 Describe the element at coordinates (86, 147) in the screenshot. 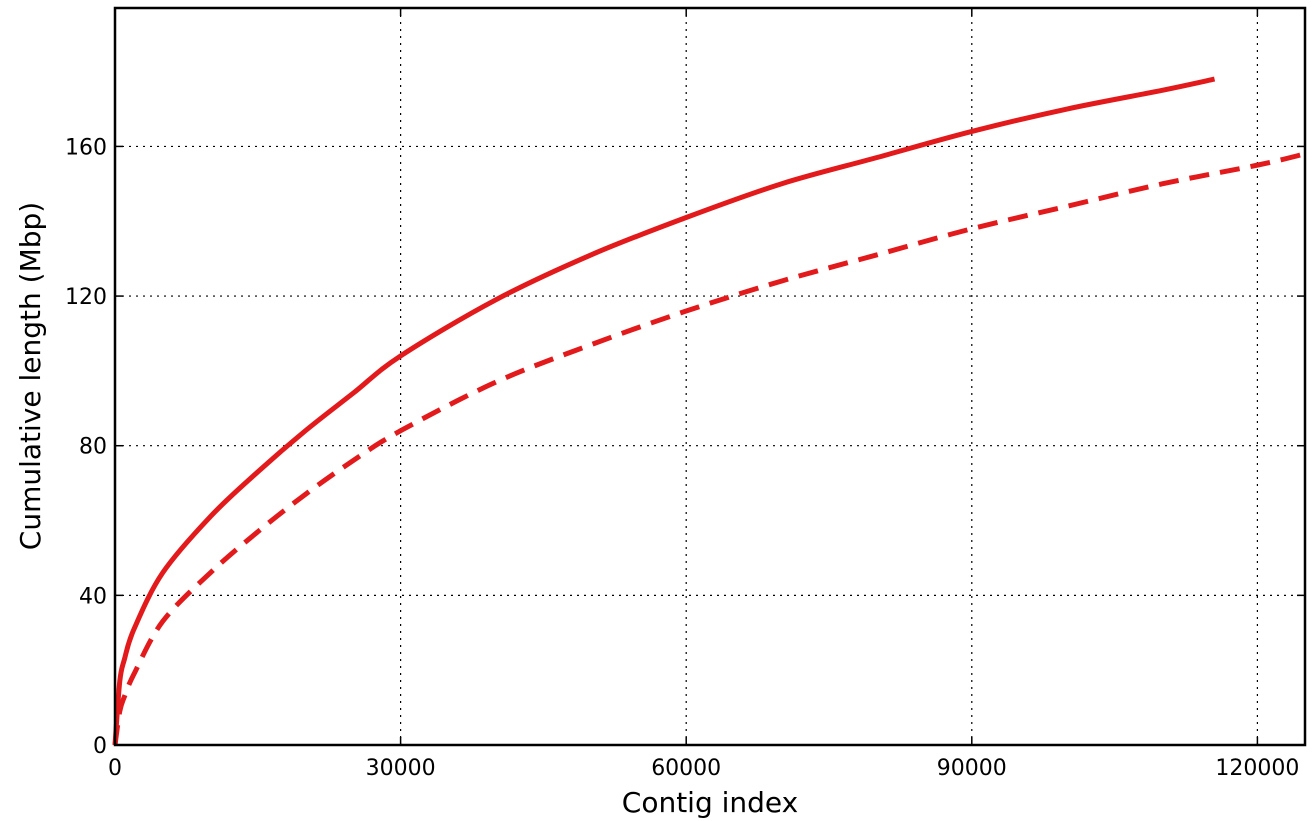

I see `y-tick-label: 160` at that location.